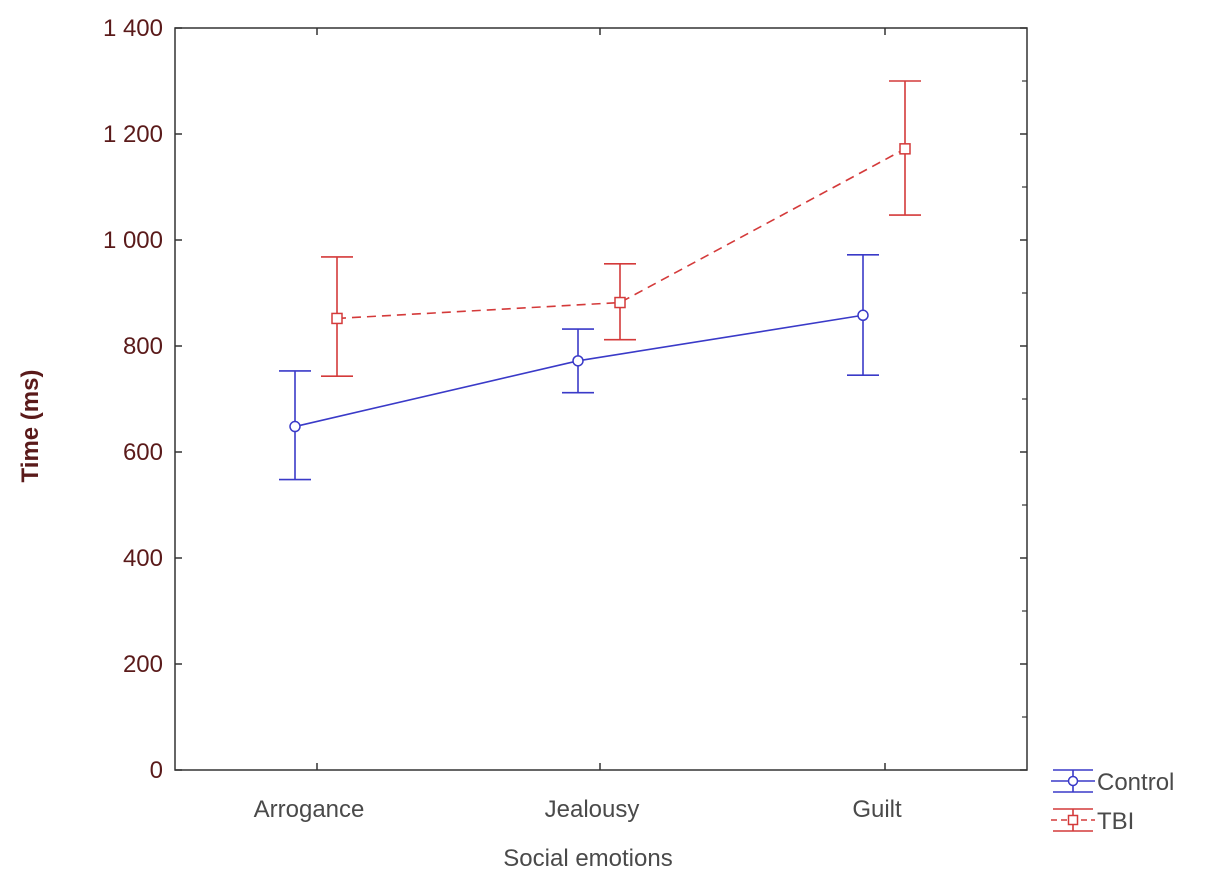 This screenshot has width=1205, height=871. Describe the element at coordinates (309, 809) in the screenshot. I see `x-tick-label: Arrogance` at that location.